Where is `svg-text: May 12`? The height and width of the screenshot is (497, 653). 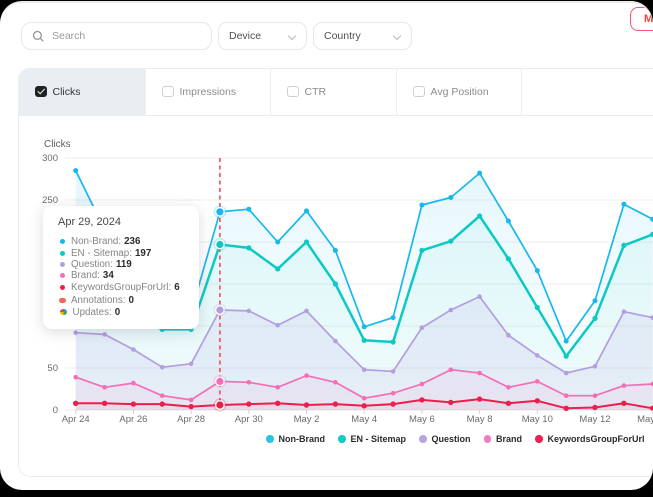
svg-text: May 12 is located at coordinates (594, 419).